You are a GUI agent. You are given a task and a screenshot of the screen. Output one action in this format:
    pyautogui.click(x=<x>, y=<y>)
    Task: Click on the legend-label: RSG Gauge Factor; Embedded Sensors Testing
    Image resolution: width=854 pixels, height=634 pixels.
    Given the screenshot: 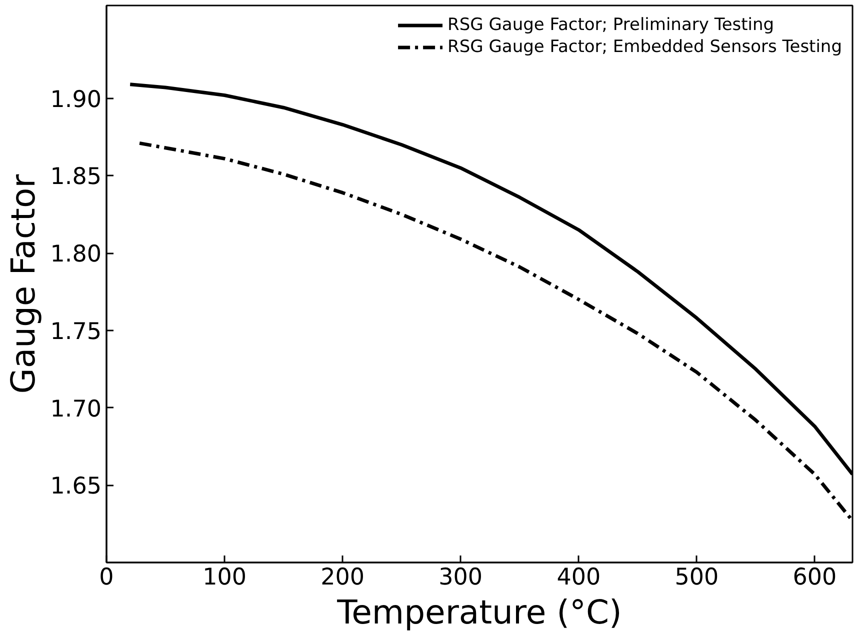 What is the action you would take?
    pyautogui.click(x=645, y=47)
    